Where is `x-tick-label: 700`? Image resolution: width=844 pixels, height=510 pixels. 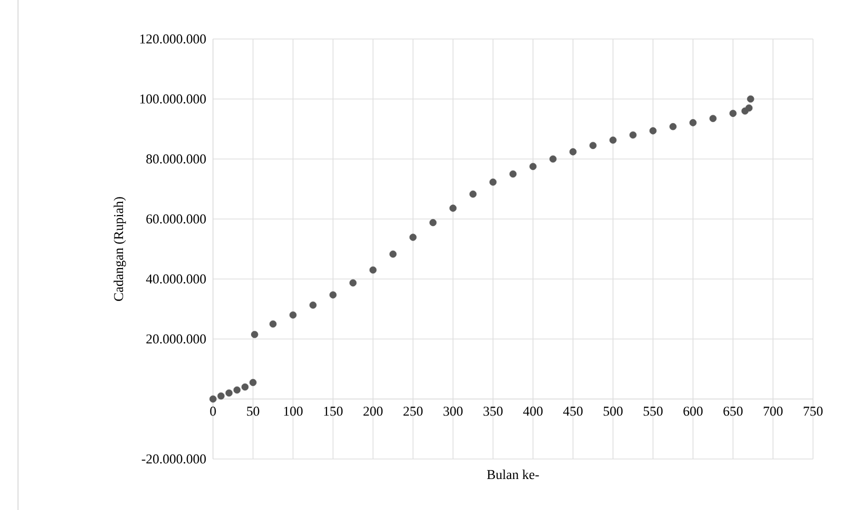 x-tick-label: 700 is located at coordinates (773, 411).